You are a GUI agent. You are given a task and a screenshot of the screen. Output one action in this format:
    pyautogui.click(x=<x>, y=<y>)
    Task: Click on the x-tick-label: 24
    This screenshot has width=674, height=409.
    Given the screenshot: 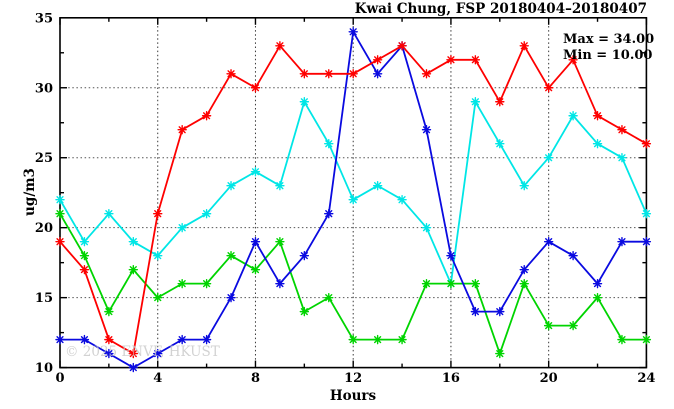 What is the action you would take?
    pyautogui.click(x=646, y=378)
    